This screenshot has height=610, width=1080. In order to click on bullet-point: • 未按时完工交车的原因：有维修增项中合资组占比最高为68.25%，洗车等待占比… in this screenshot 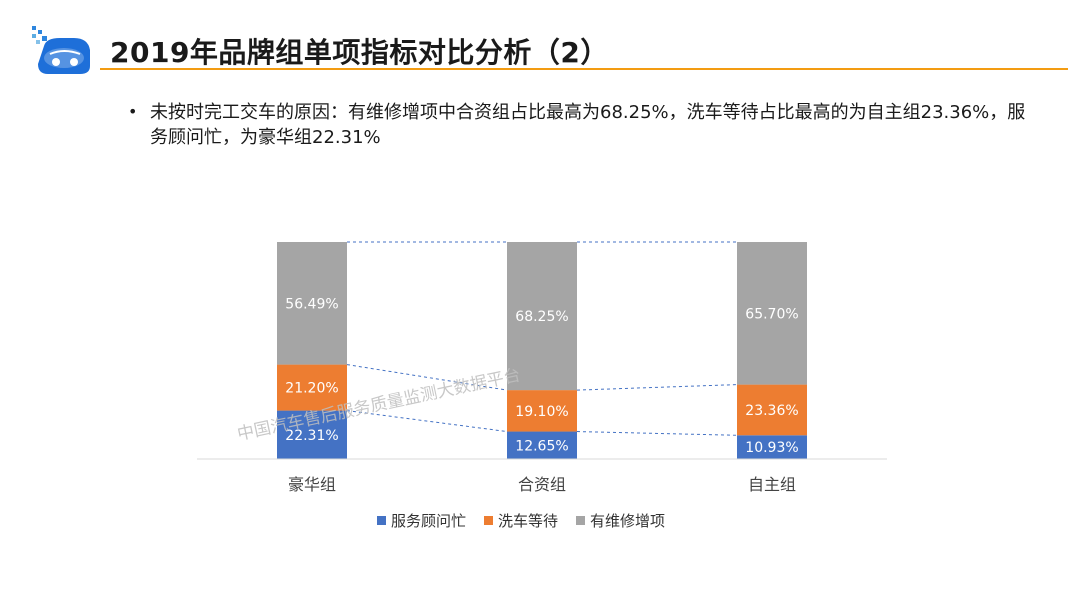, I will do `click(578, 125)`.